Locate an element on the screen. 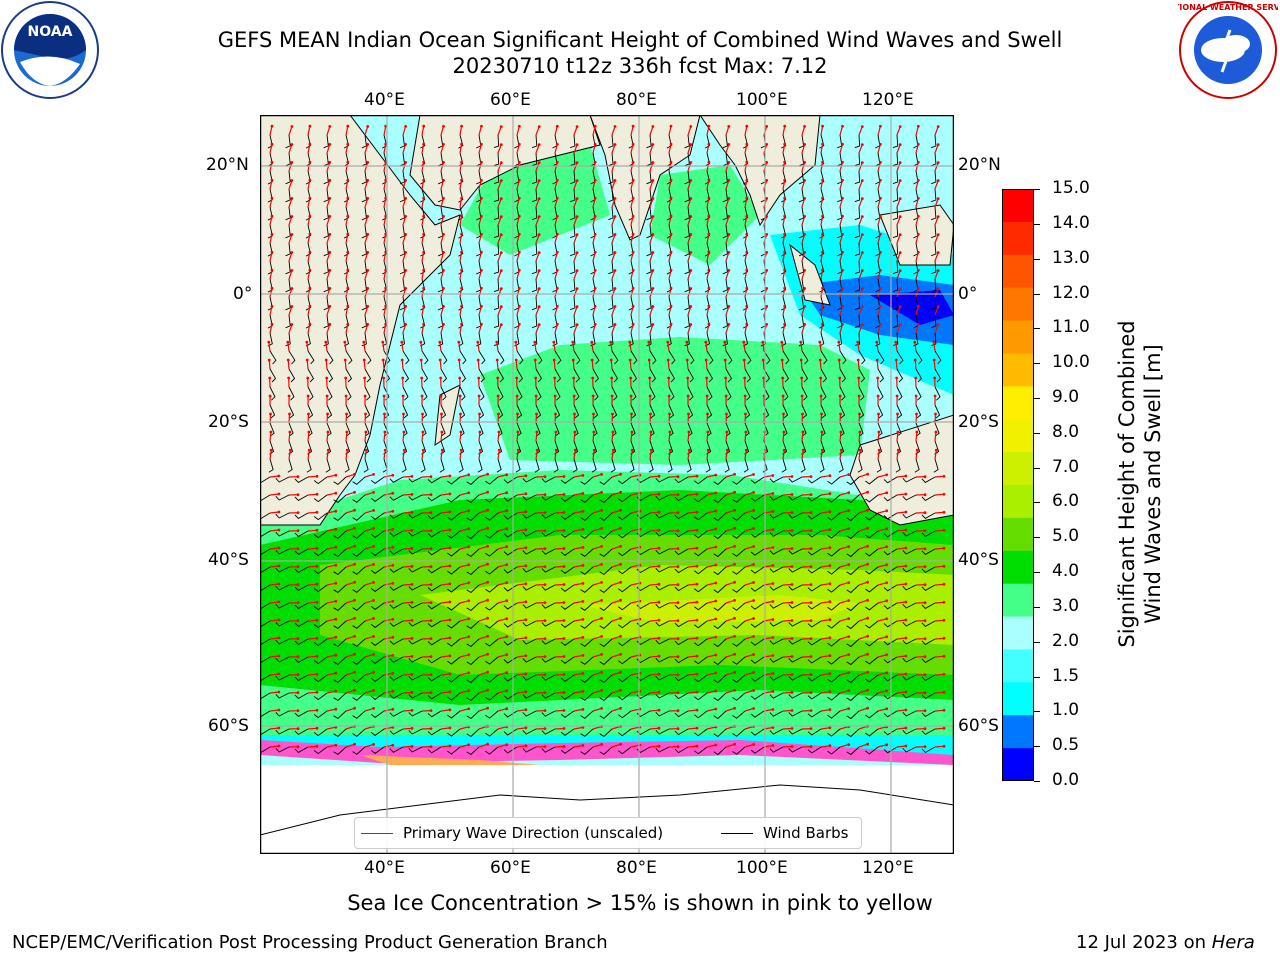 The height and width of the screenshot is (960, 1280). colorbar-tick-mark is located at coordinates (1037, 607).